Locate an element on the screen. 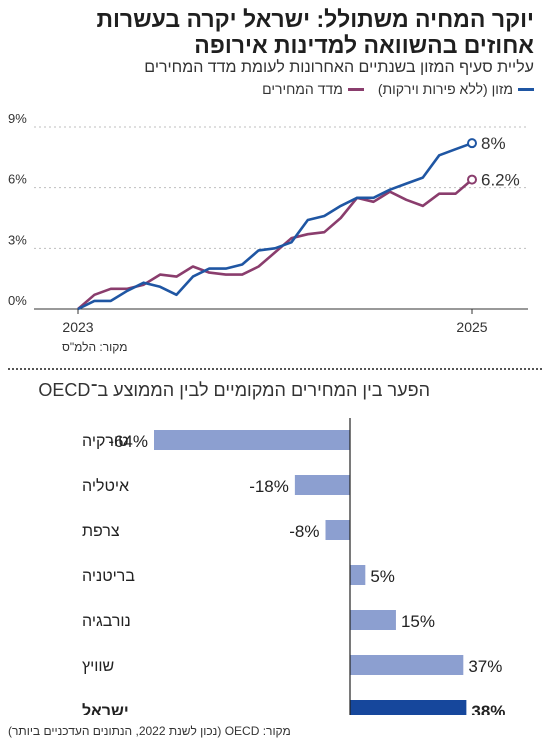 This screenshot has width=550, height=748. chart-title-line1: יוקר המחיה משתולל: ישראל יקרה בעשרות is located at coordinates (315, 19).